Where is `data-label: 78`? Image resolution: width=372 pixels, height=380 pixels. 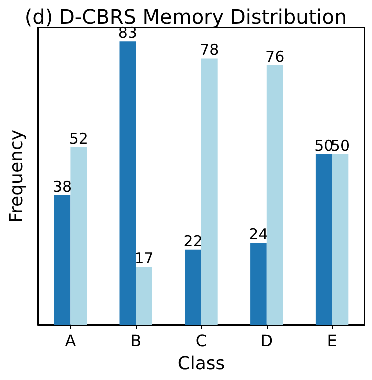 data-label: 78 is located at coordinates (210, 50).